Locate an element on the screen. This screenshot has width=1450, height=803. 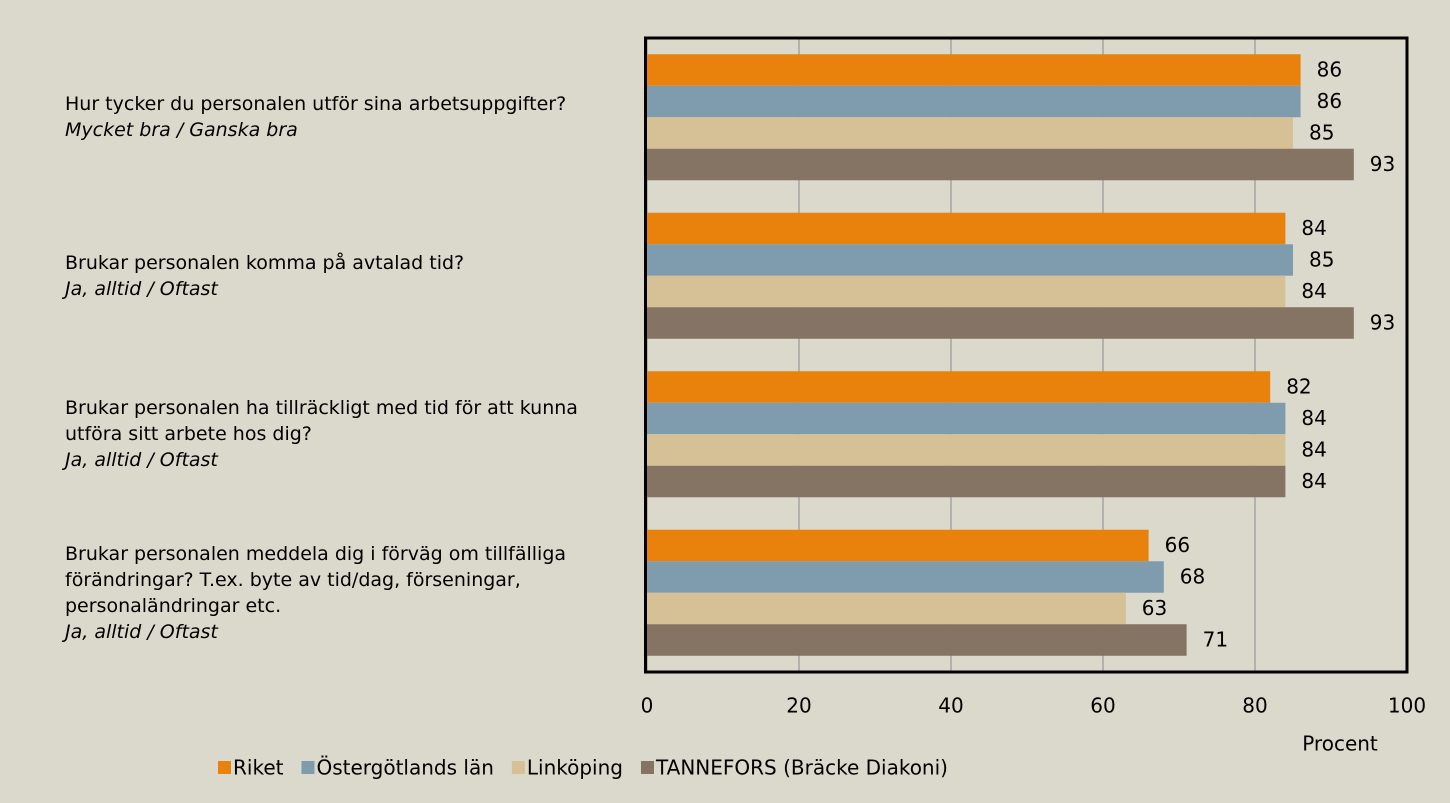
value-label: 63 is located at coordinates (1154, 608).